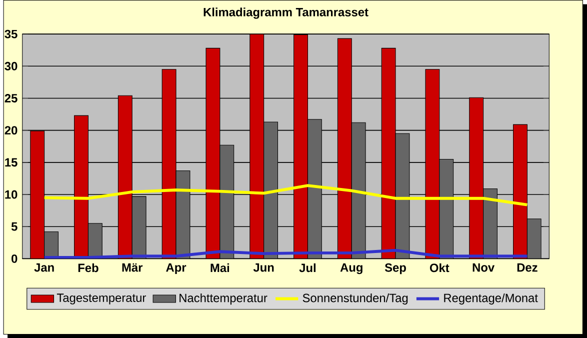 Image resolution: width=587 pixels, height=338 pixels. What do you see at coordinates (11, 130) in the screenshot?
I see `y-tick-label: 20` at bounding box center [11, 130].